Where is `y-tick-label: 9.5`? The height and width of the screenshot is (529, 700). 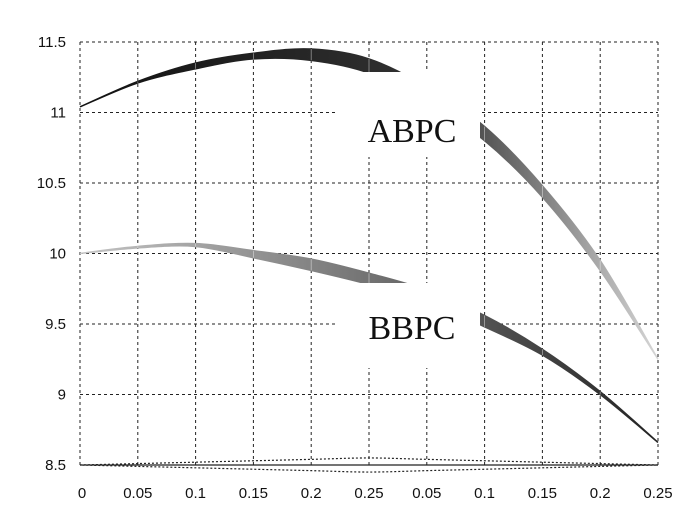 y-tick-label: 9.5 is located at coordinates (55, 324).